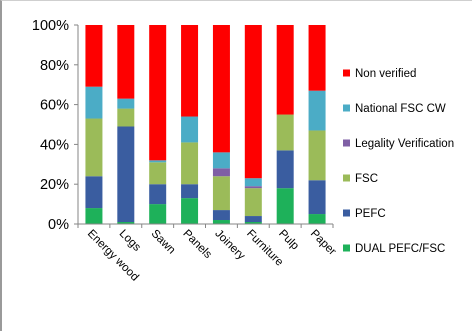 Image resolution: width=472 pixels, height=331 pixels. What do you see at coordinates (221, 160) in the screenshot?
I see `bar-joinery-national-fsc-cw` at bounding box center [221, 160].